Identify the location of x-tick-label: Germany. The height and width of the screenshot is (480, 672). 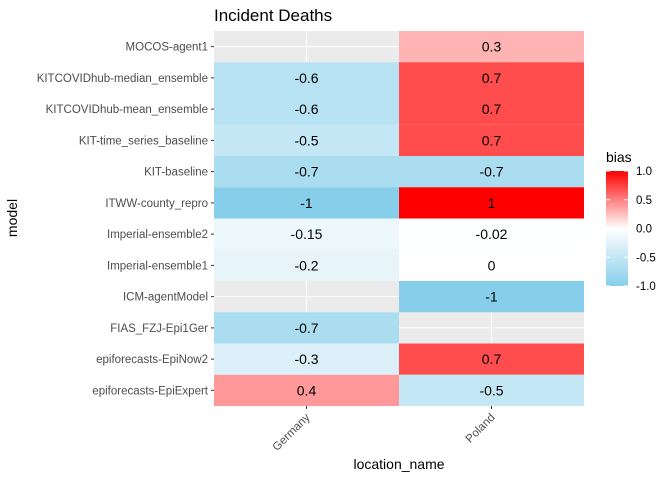
(292, 432).